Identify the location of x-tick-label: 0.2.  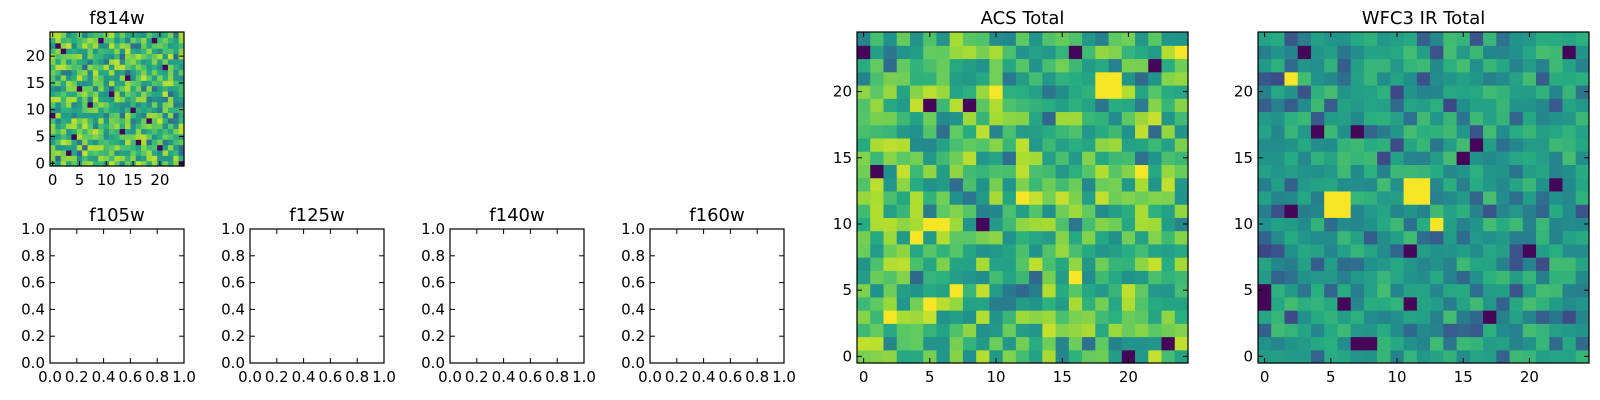
(477, 377).